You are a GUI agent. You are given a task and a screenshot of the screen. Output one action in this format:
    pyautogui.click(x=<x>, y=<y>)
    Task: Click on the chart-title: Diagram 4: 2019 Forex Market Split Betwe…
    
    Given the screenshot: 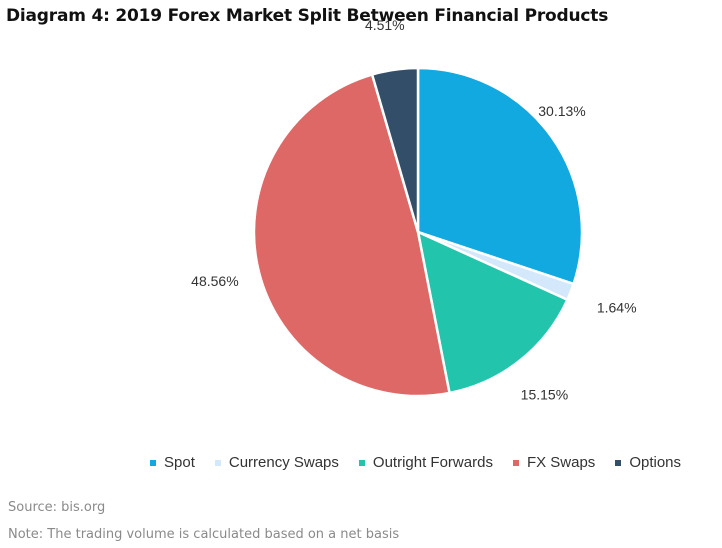 What is the action you would take?
    pyautogui.click(x=307, y=16)
    